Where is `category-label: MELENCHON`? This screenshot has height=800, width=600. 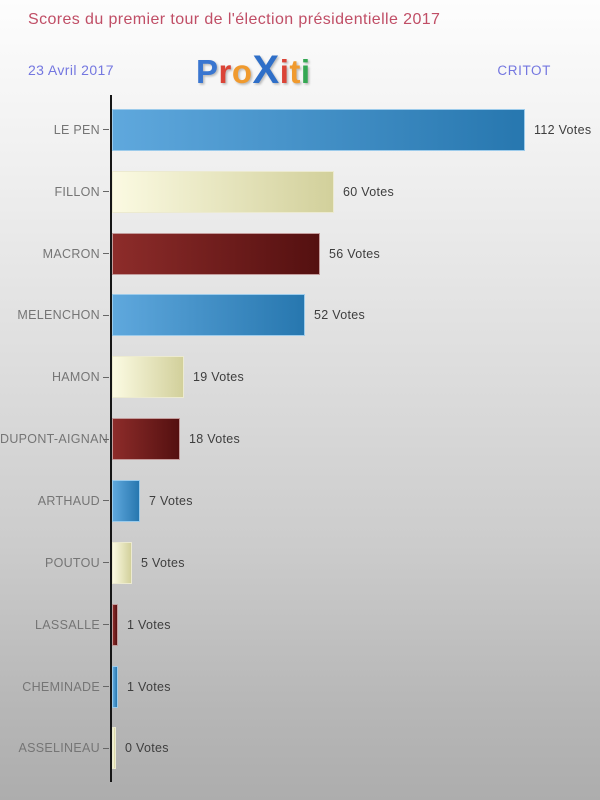
category-label: MELENCHON is located at coordinates (58, 315).